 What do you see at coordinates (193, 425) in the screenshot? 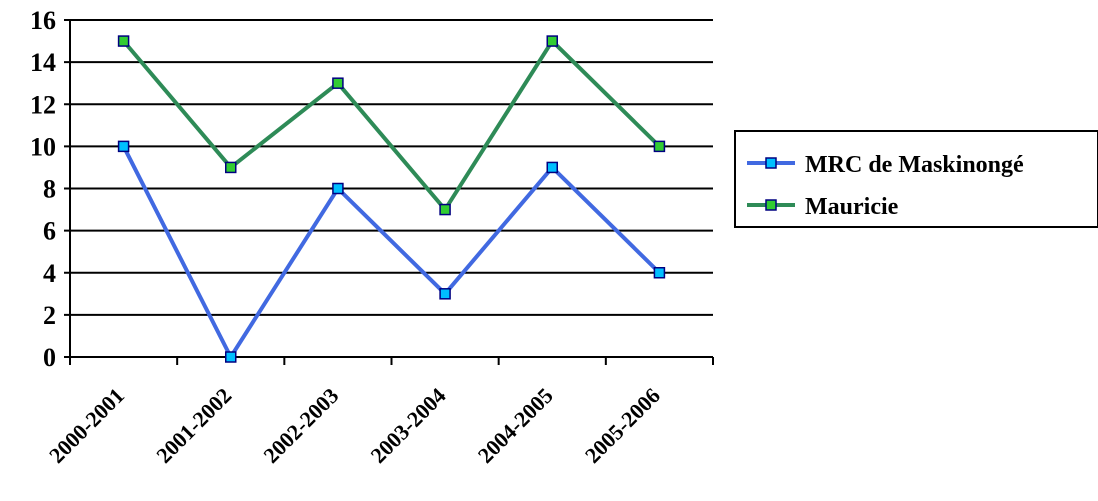
I see `x-tick-label: 2001-2002` at bounding box center [193, 425].